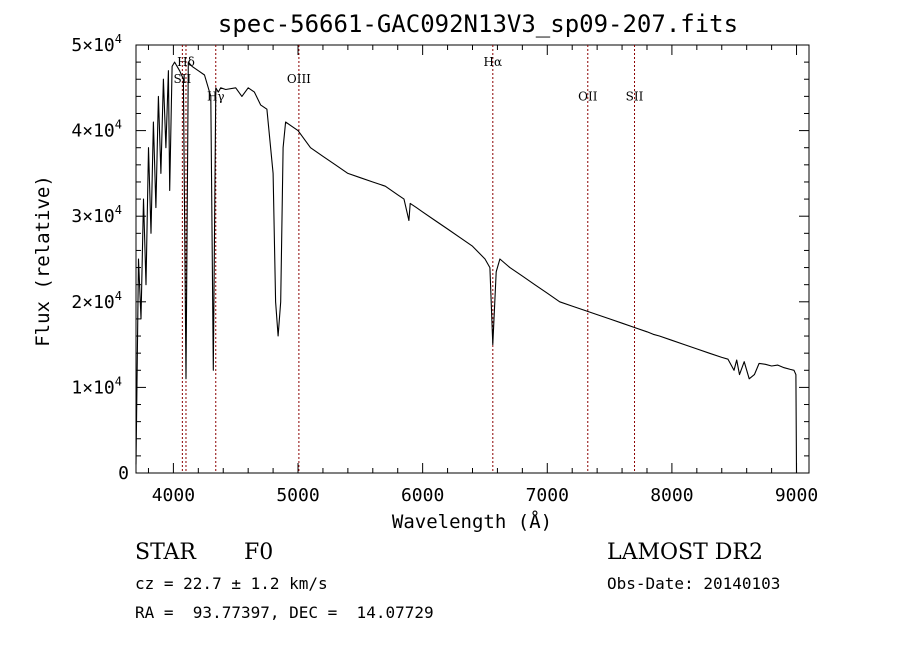 The image size is (900, 654). What do you see at coordinates (472, 521) in the screenshot?
I see `x-axis-label: Wavelength (Å)` at bounding box center [472, 521].